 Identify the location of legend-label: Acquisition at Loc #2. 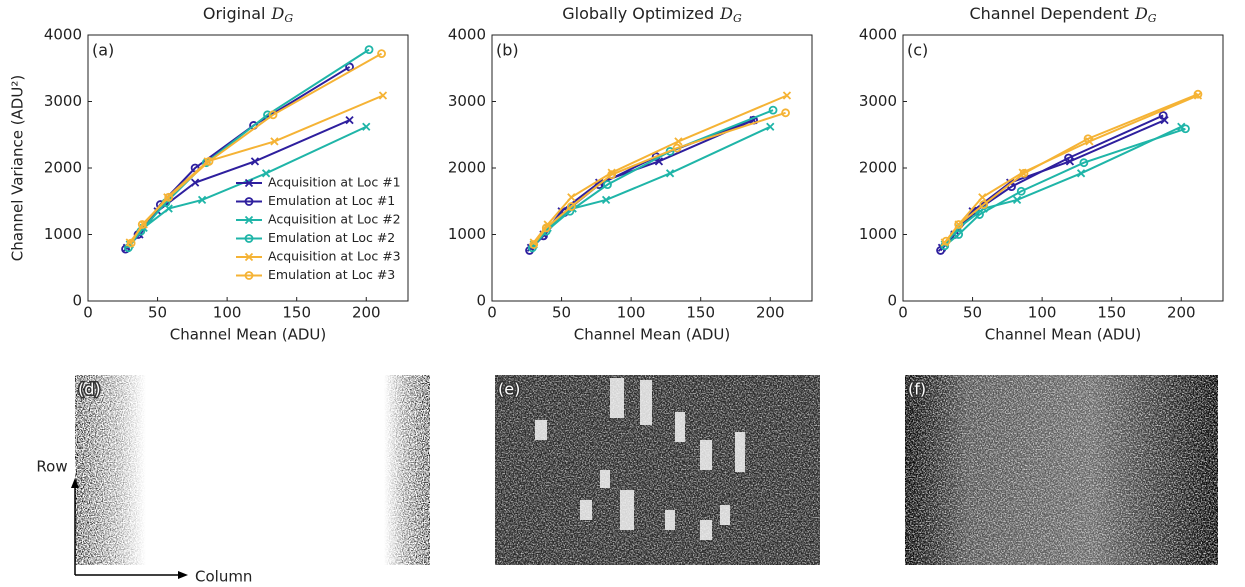
(334, 219).